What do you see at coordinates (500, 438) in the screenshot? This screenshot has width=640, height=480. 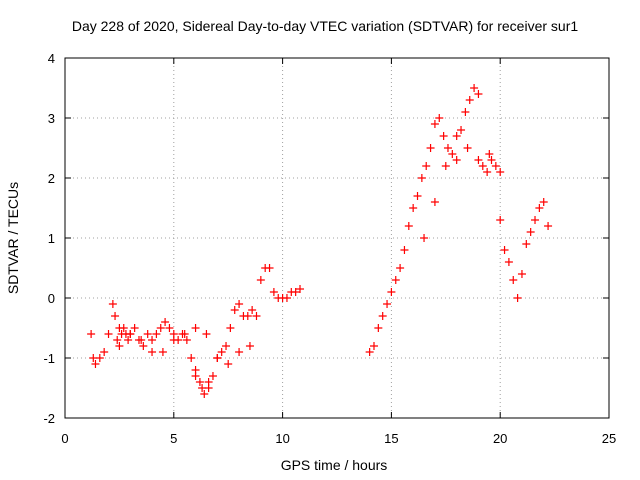 I see `x-tick-label: 20` at bounding box center [500, 438].